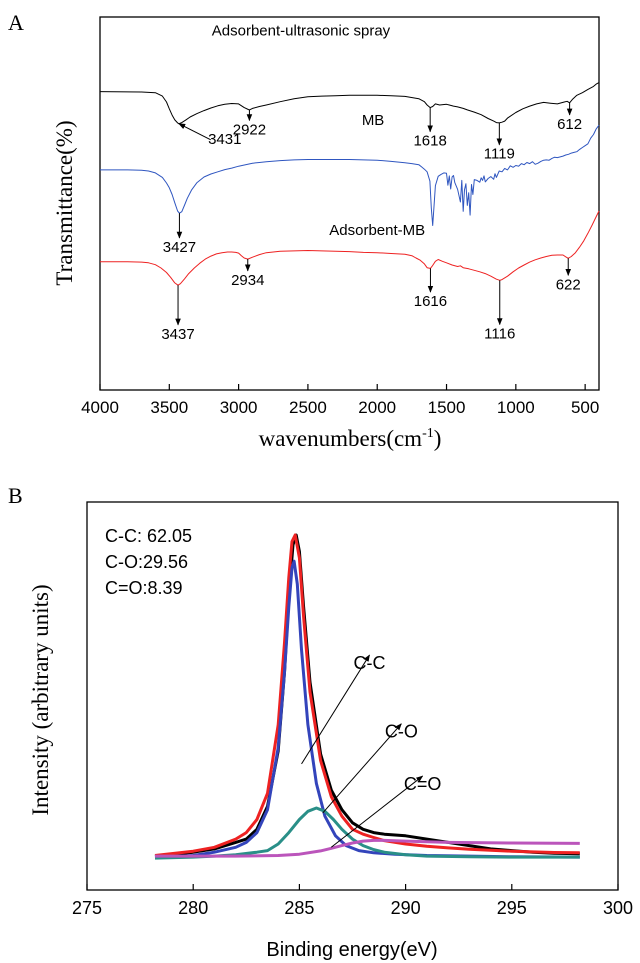  I want to click on annotation-label: Adsorbent-MB, so click(377, 230).